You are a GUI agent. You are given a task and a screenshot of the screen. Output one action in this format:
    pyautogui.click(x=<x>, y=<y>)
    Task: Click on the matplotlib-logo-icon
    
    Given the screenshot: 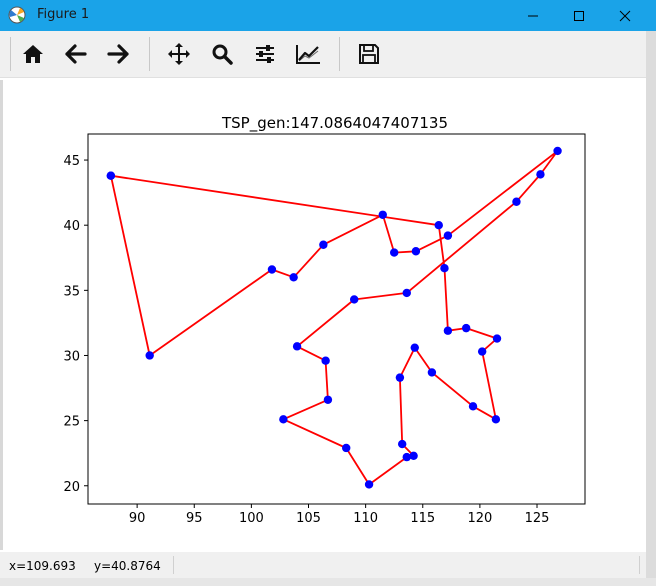 What is the action you would take?
    pyautogui.click(x=17, y=15)
    